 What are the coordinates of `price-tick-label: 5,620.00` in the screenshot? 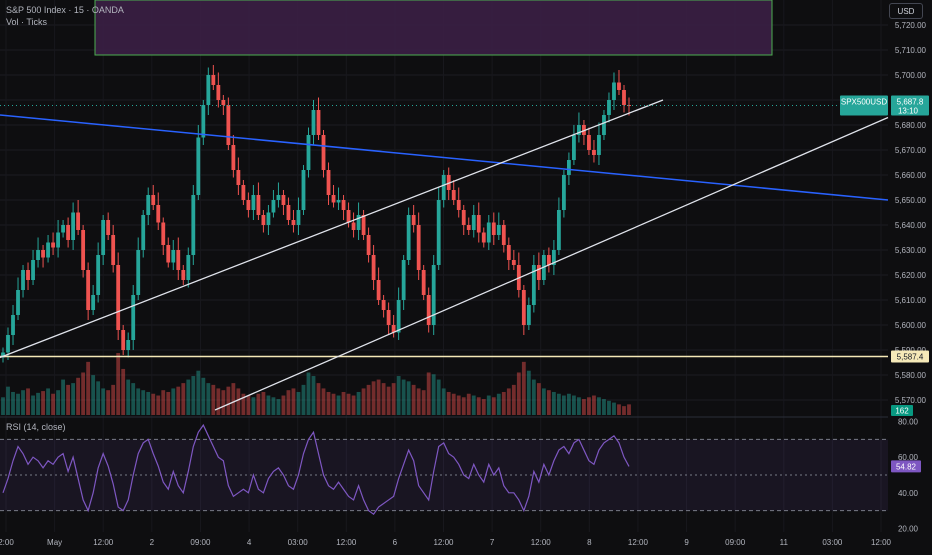 It's located at (911, 275).